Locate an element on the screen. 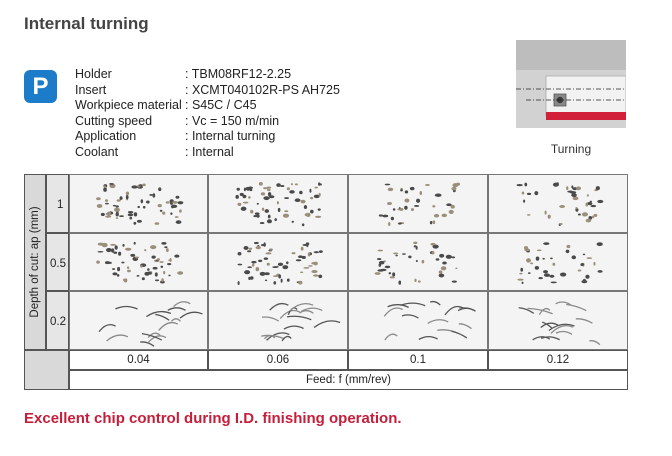  spec-value: : Internal is located at coordinates (209, 151).